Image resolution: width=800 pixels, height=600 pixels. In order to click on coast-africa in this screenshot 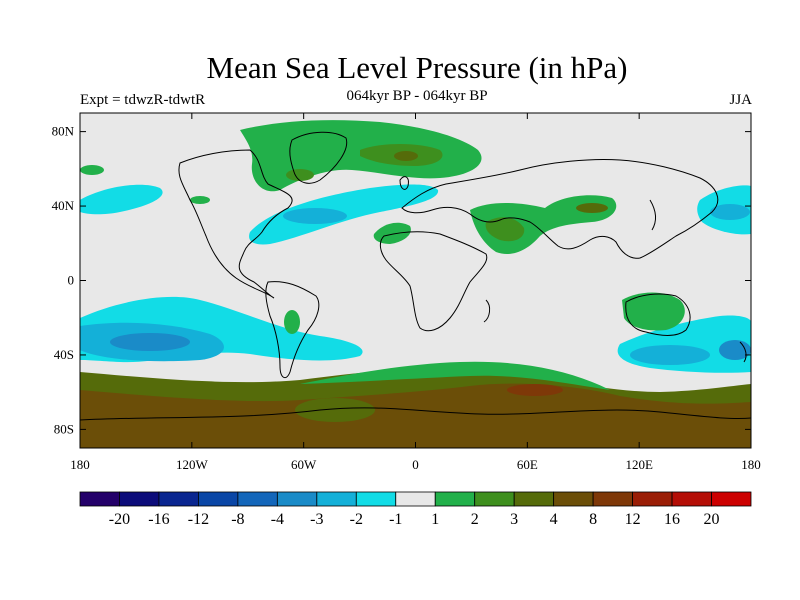, I will do `click(433, 281)`.